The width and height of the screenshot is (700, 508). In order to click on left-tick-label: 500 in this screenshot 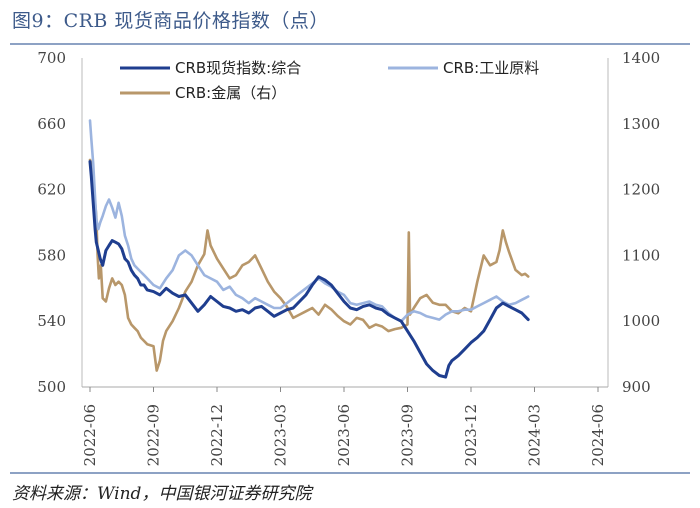, I will do `click(51, 387)`.